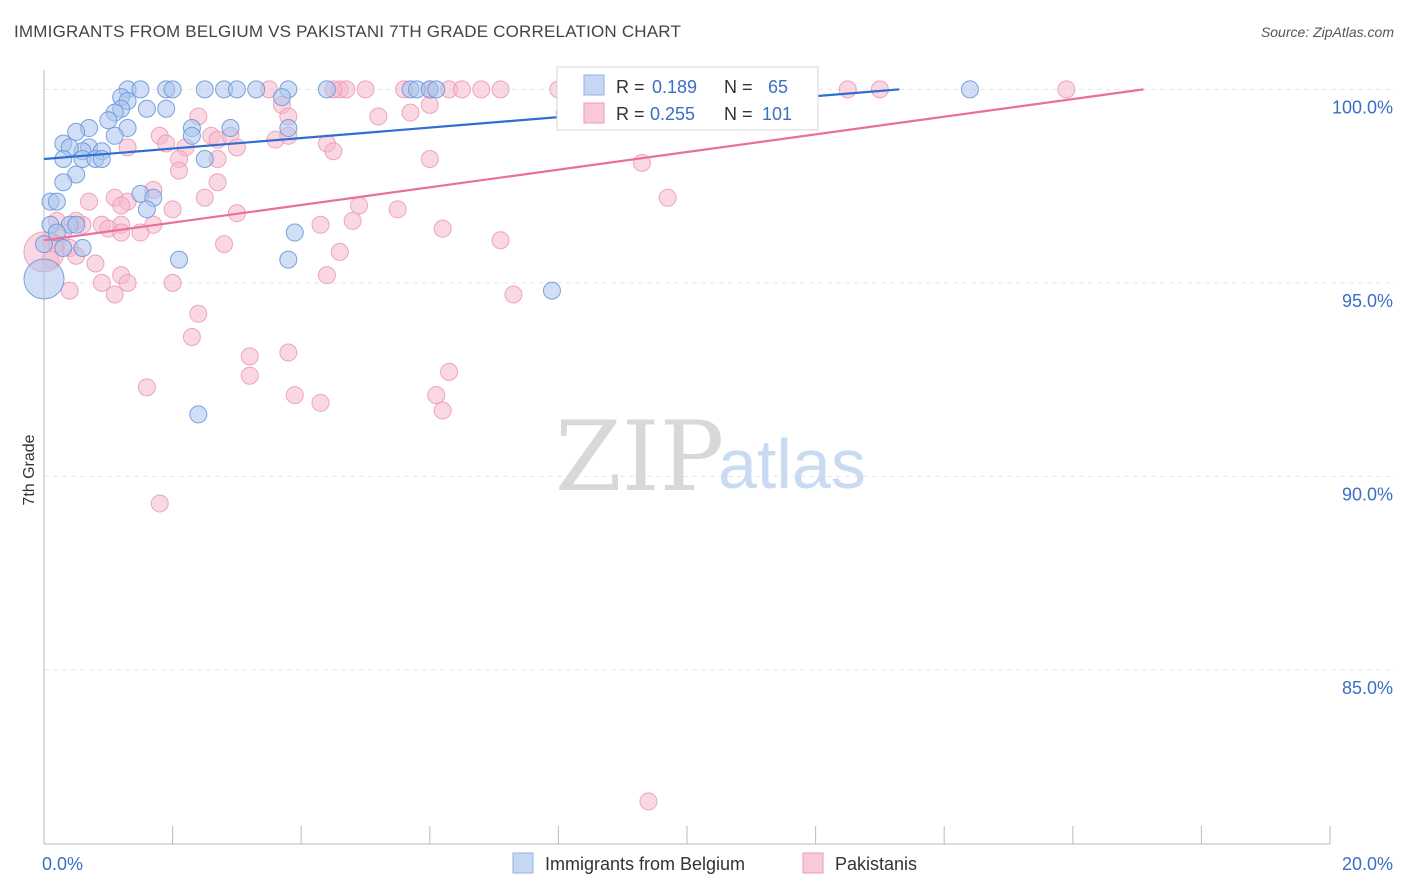 This screenshot has width=1406, height=892. Describe the element at coordinates (778, 87) in the screenshot. I see `stats-n-value-belgium: 65` at that location.